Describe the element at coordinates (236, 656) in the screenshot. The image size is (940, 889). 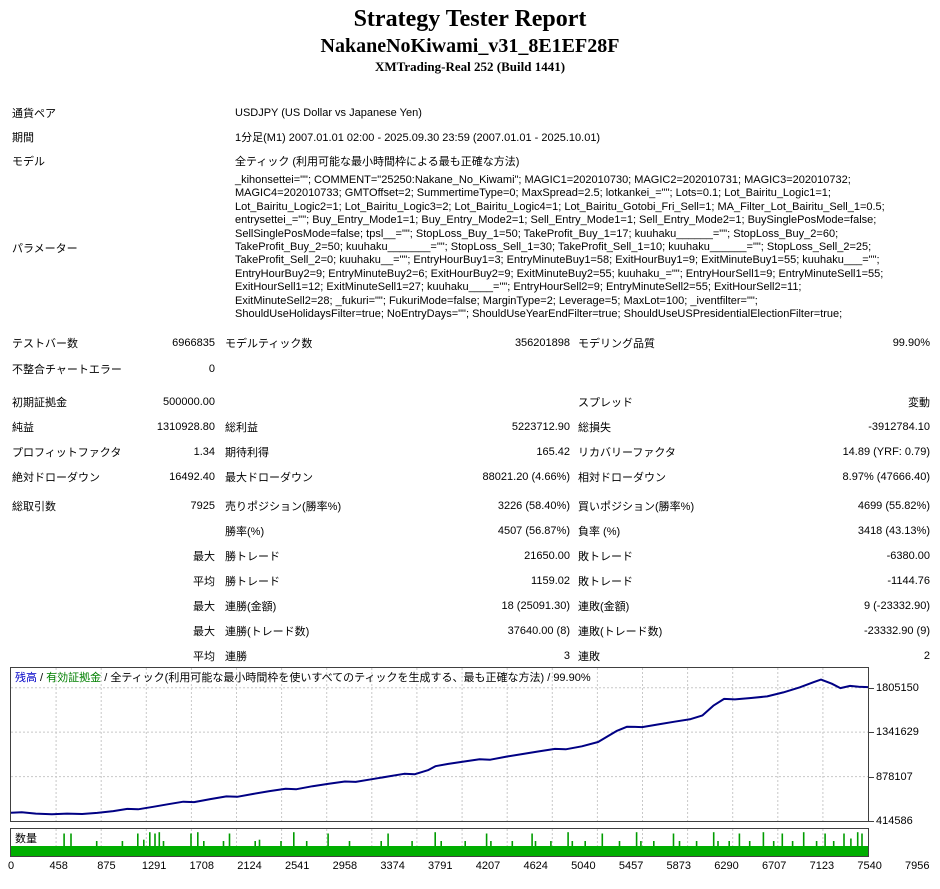
I see `stat-label: 連勝` at that location.